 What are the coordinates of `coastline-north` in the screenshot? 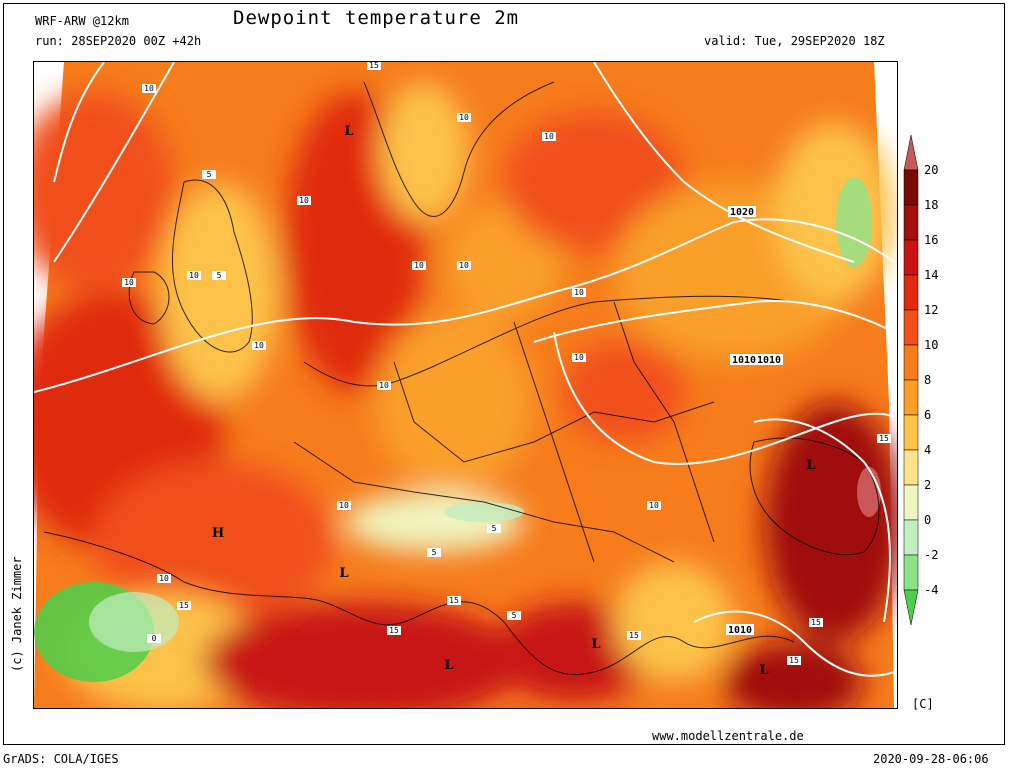 It's located at (549, 341).